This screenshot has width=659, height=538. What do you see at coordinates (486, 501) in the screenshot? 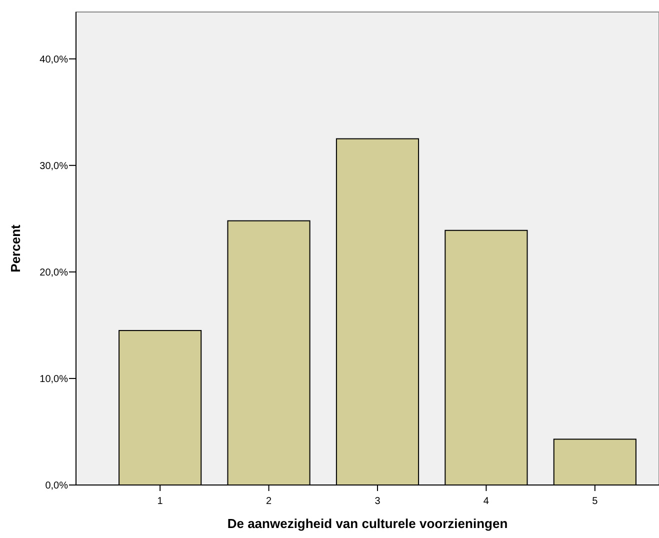
I see `x-tick-label: 4` at bounding box center [486, 501].